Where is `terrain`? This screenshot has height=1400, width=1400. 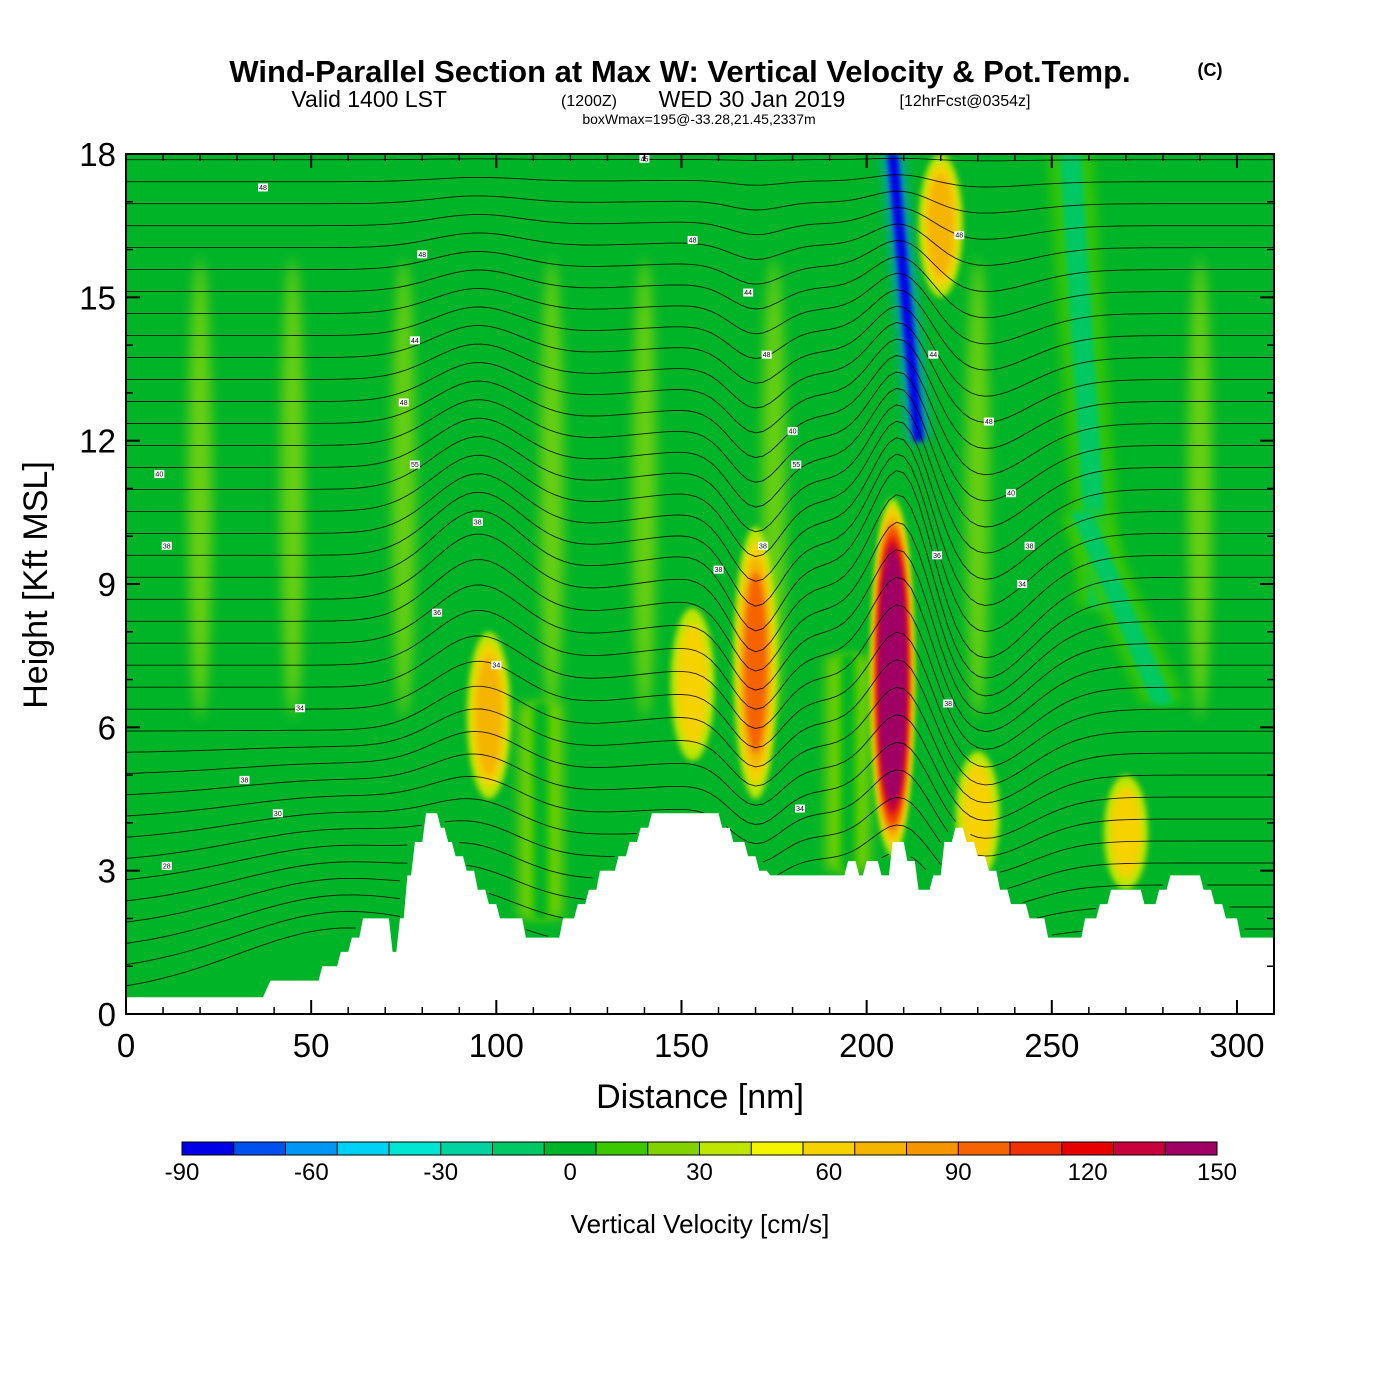 terrain is located at coordinates (700, 913).